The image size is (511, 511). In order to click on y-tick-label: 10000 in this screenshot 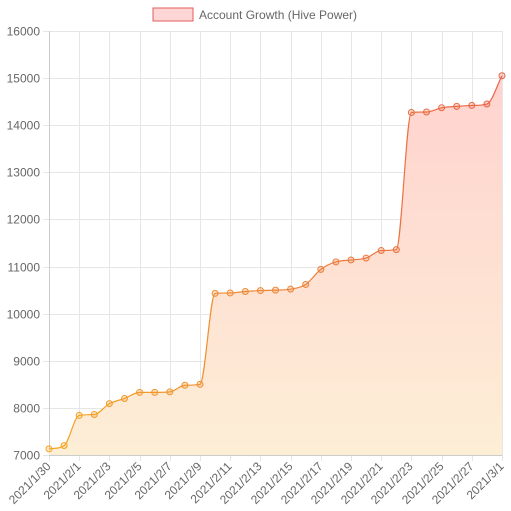, I will do `click(24, 315)`.